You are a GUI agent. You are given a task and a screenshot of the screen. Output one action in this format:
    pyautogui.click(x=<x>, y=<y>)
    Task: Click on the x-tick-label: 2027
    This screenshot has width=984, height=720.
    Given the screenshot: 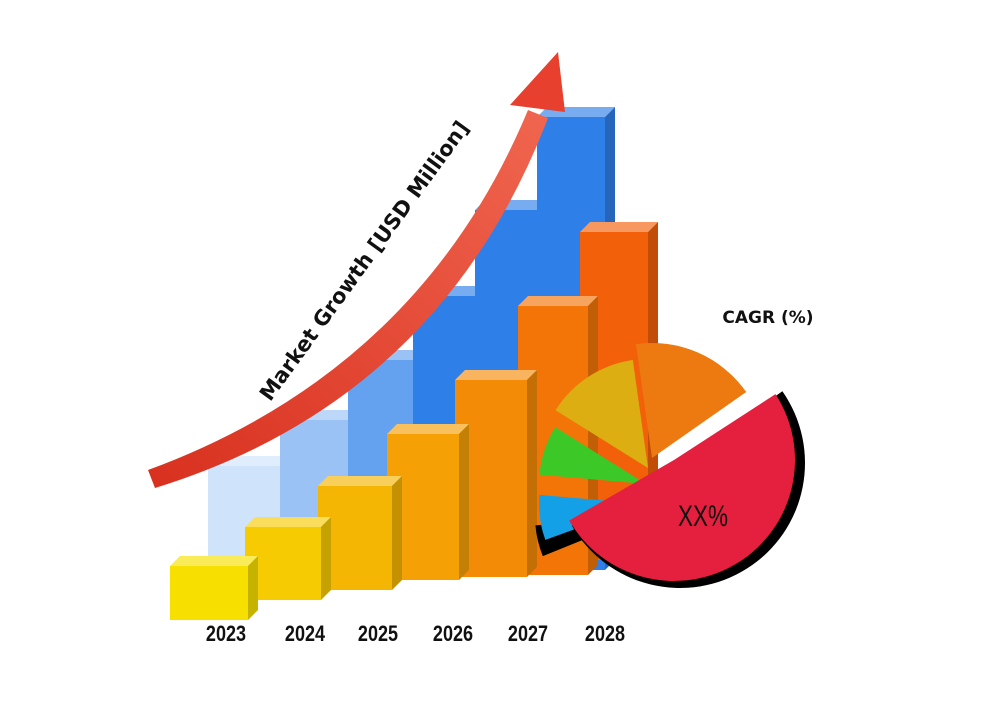 What is the action you would take?
    pyautogui.click(x=528, y=634)
    